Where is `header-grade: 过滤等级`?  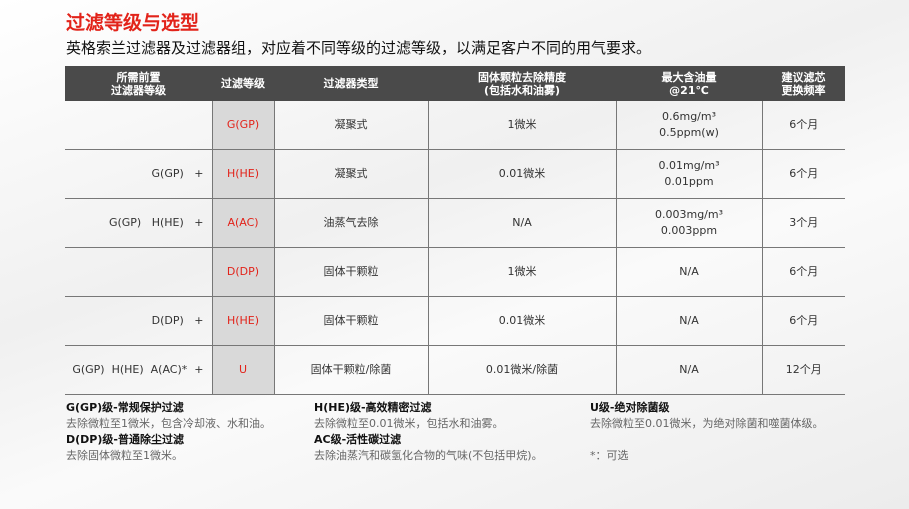 header-grade: 过滤等级 is located at coordinates (243, 83).